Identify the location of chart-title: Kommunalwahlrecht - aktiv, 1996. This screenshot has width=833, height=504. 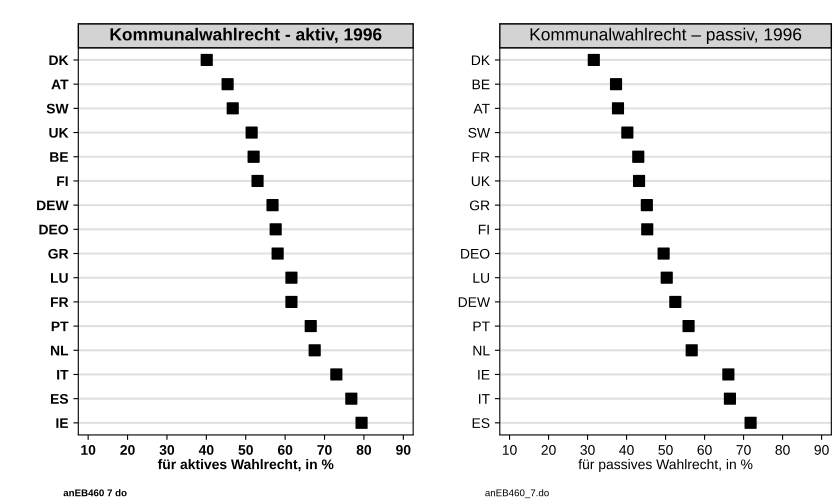
(246, 36).